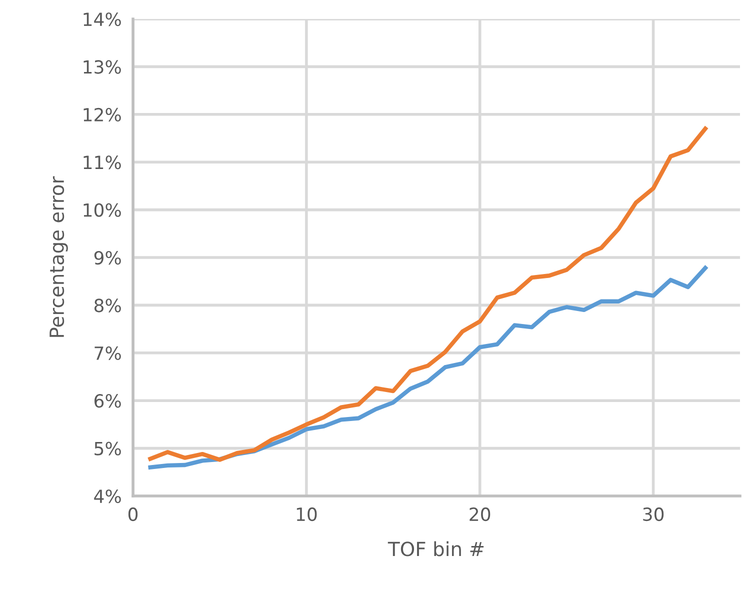 This screenshot has height=590, width=745. What do you see at coordinates (107, 401) in the screenshot?
I see `y-tick-label: 6%` at bounding box center [107, 401].